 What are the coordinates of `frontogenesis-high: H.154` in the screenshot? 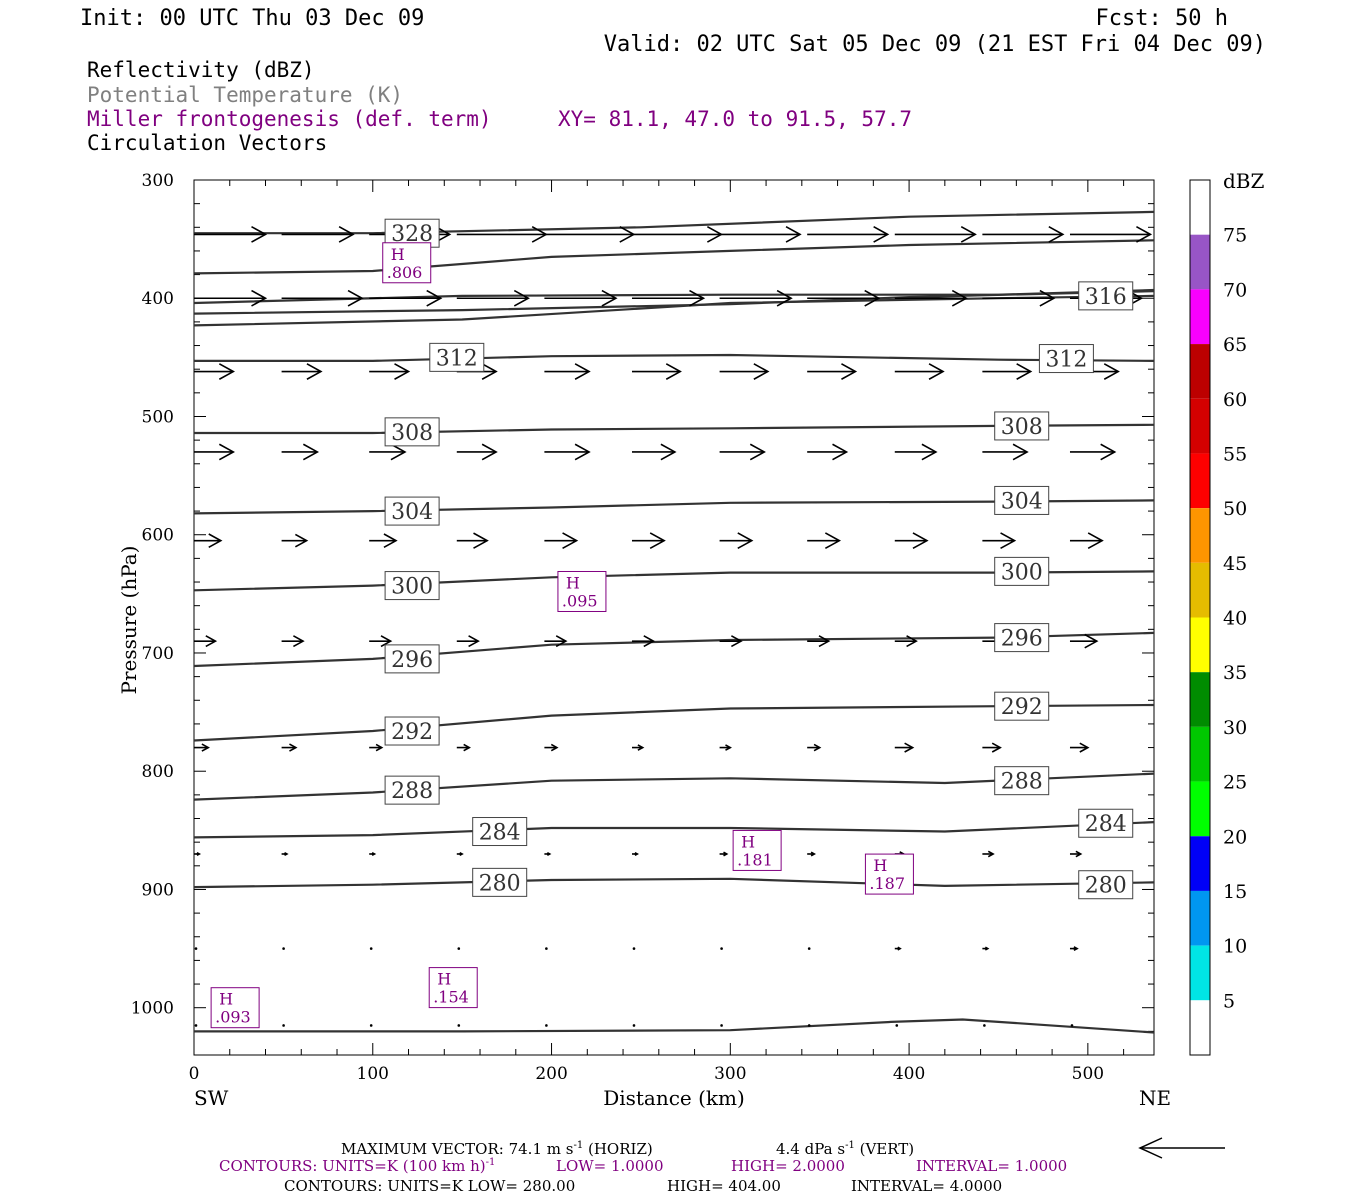 It's located at (453, 988).